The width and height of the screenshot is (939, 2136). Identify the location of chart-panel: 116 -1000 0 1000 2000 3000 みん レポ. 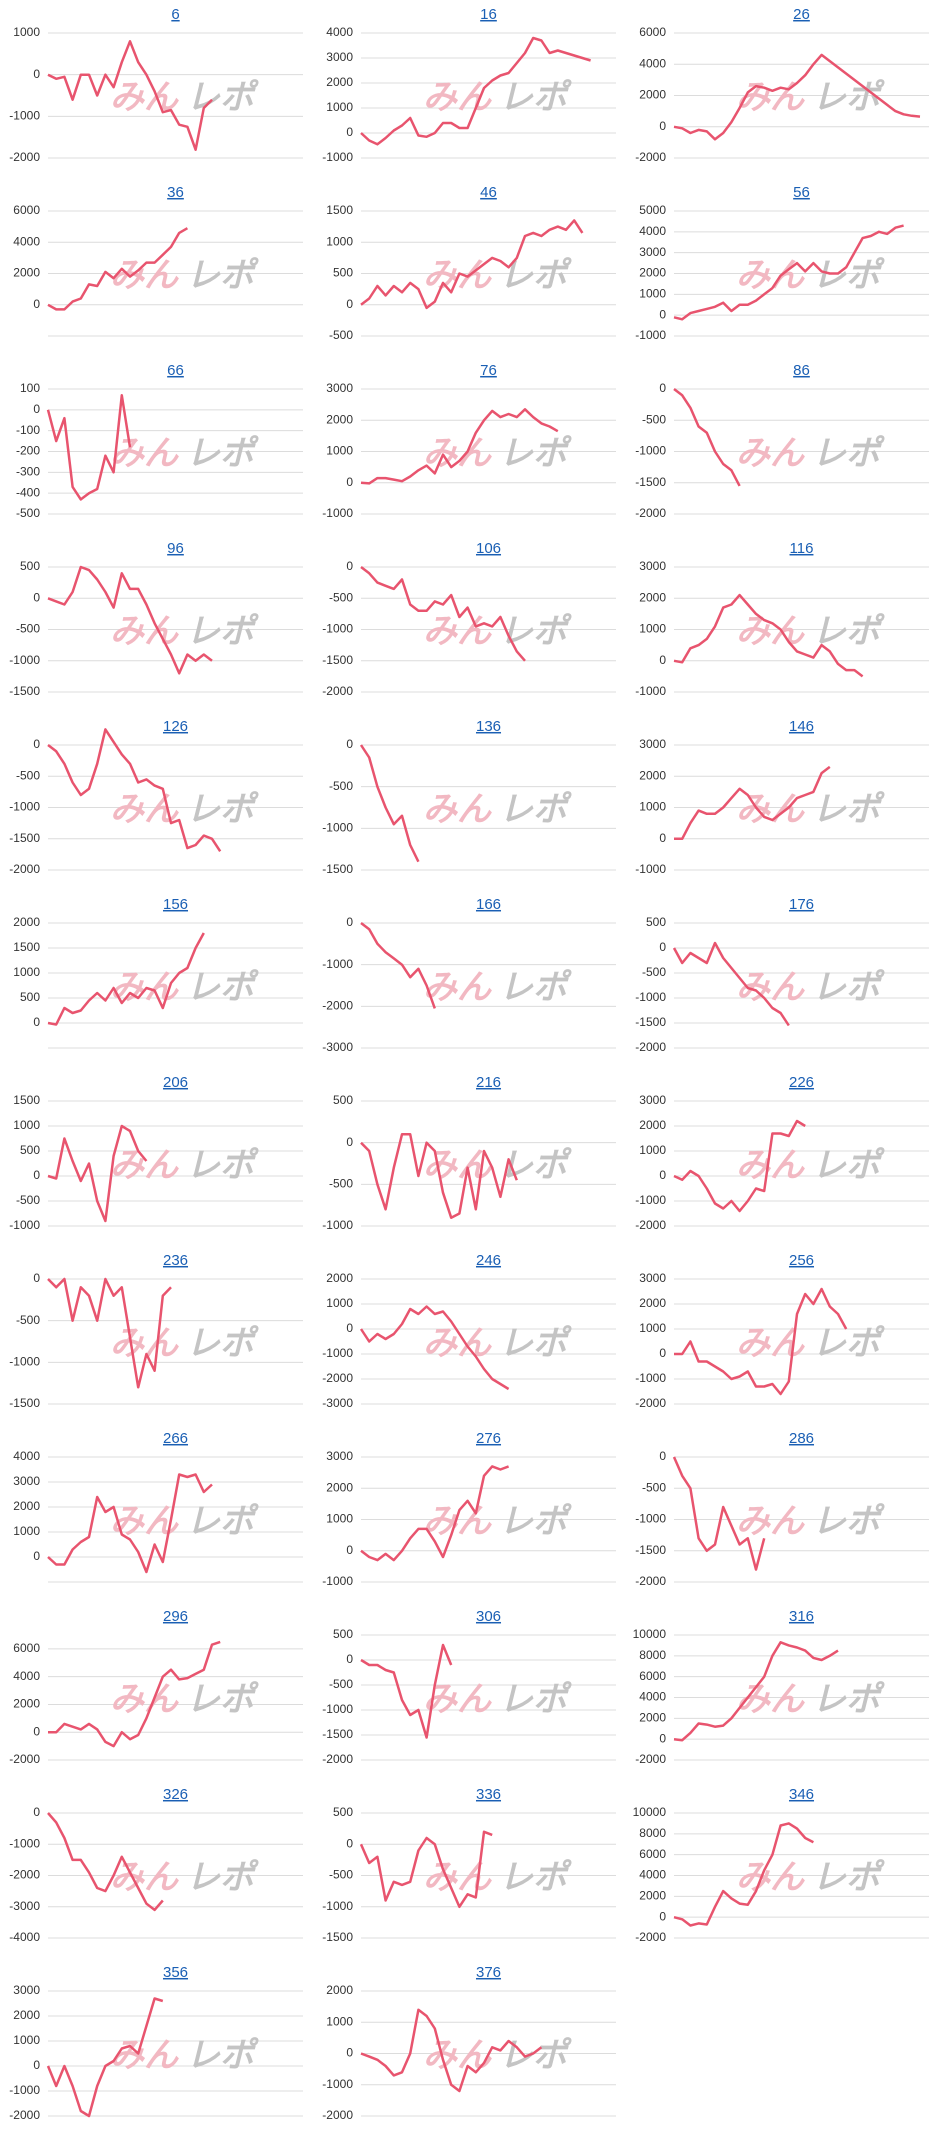
(782, 619).